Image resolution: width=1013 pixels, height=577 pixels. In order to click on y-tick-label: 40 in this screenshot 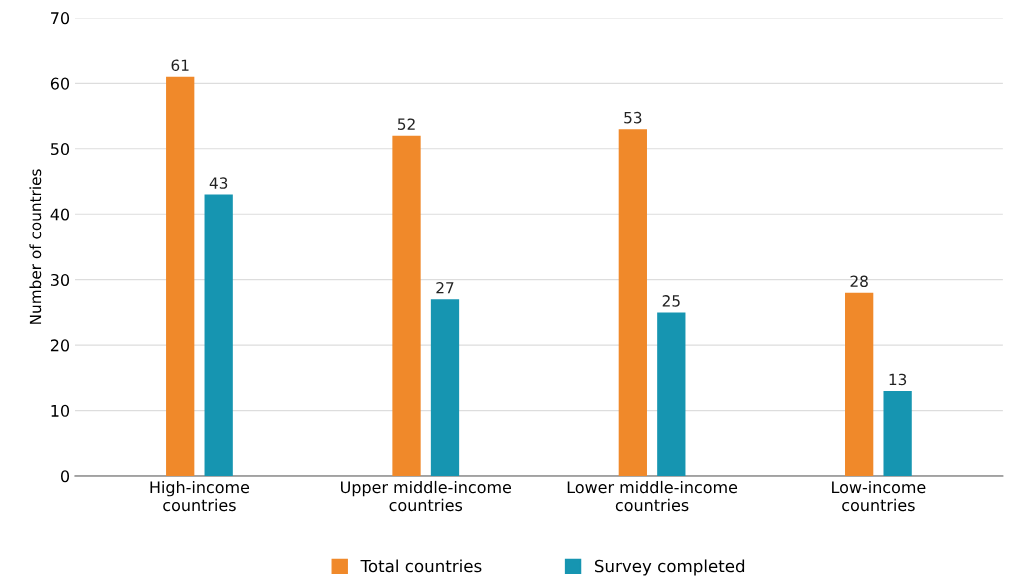, I will do `click(60, 214)`.